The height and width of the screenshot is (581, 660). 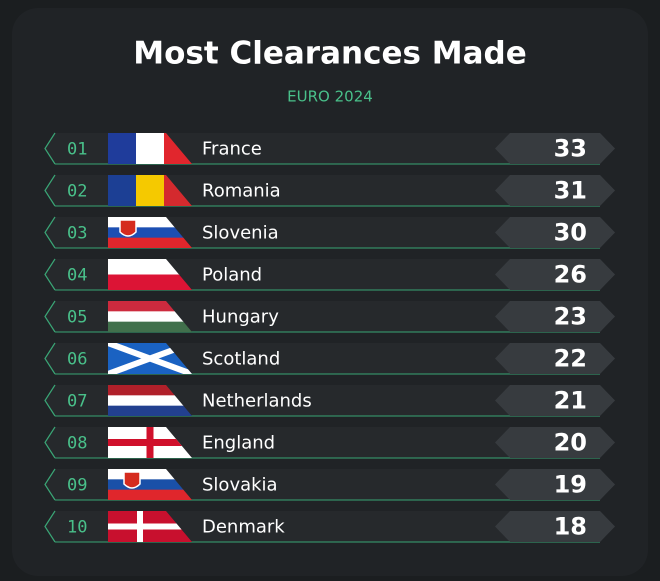 What do you see at coordinates (570, 317) in the screenshot?
I see `value: 23` at bounding box center [570, 317].